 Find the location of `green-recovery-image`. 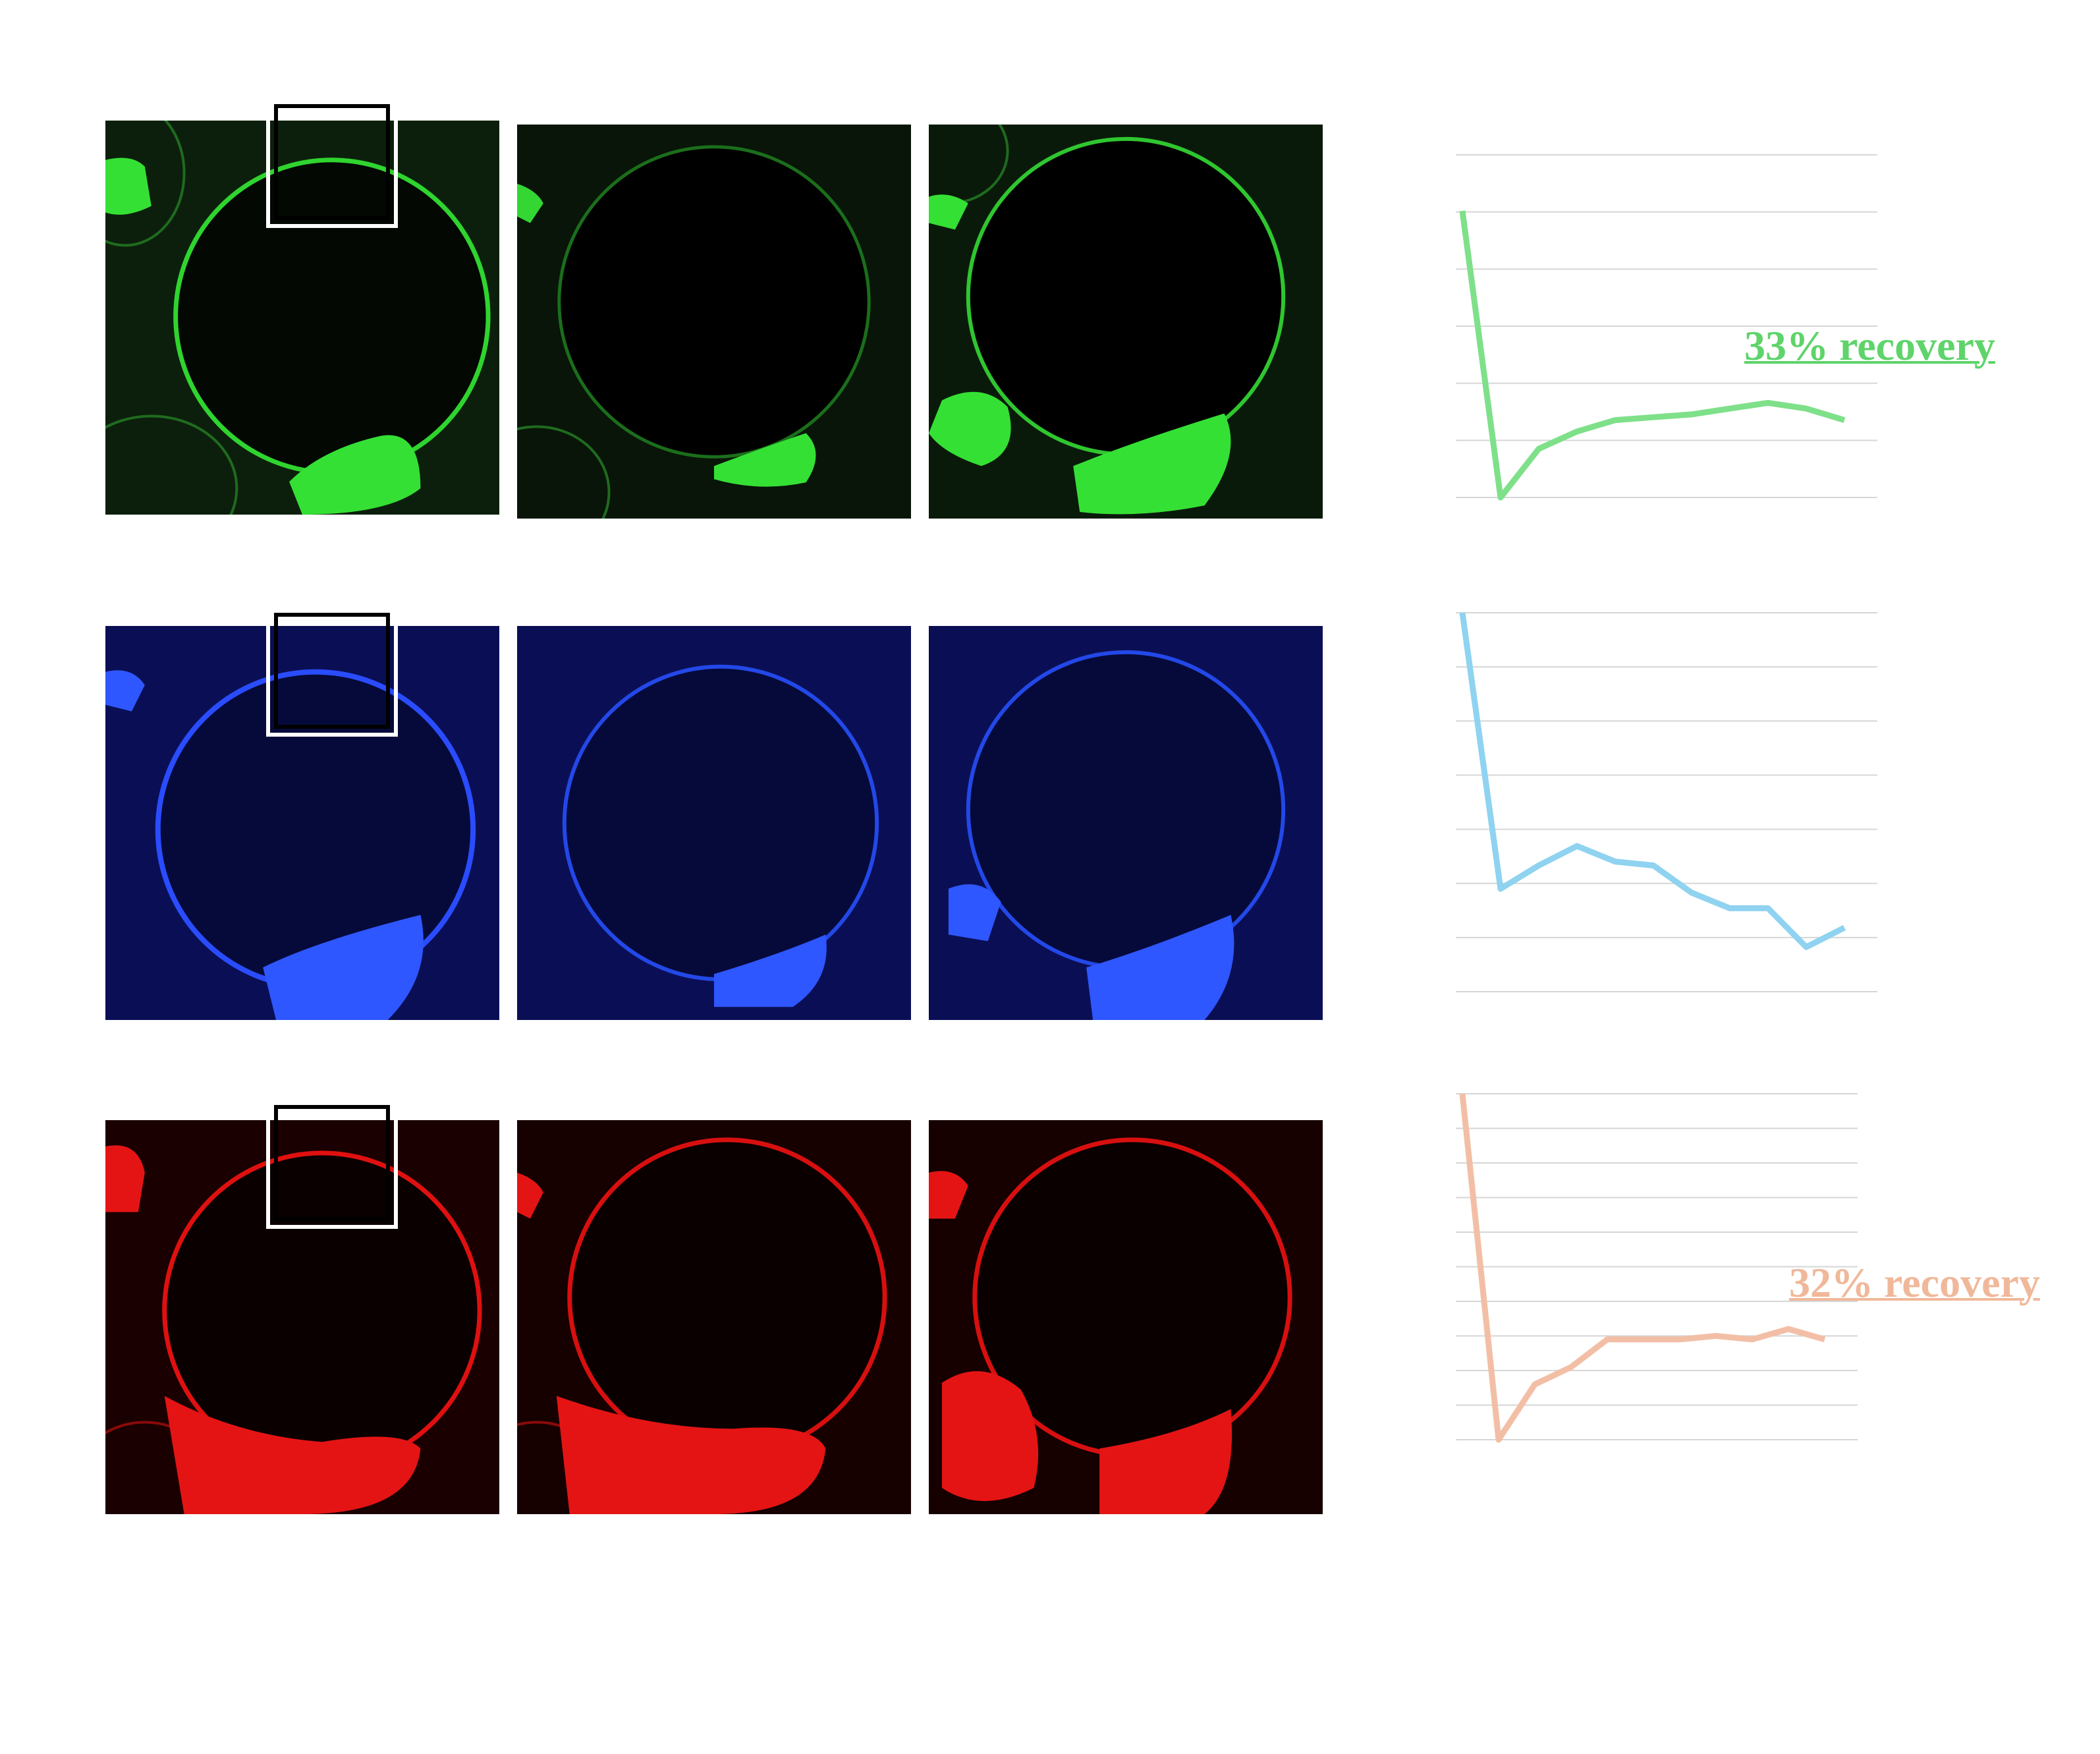

green-recovery-image is located at coordinates (1126, 322).